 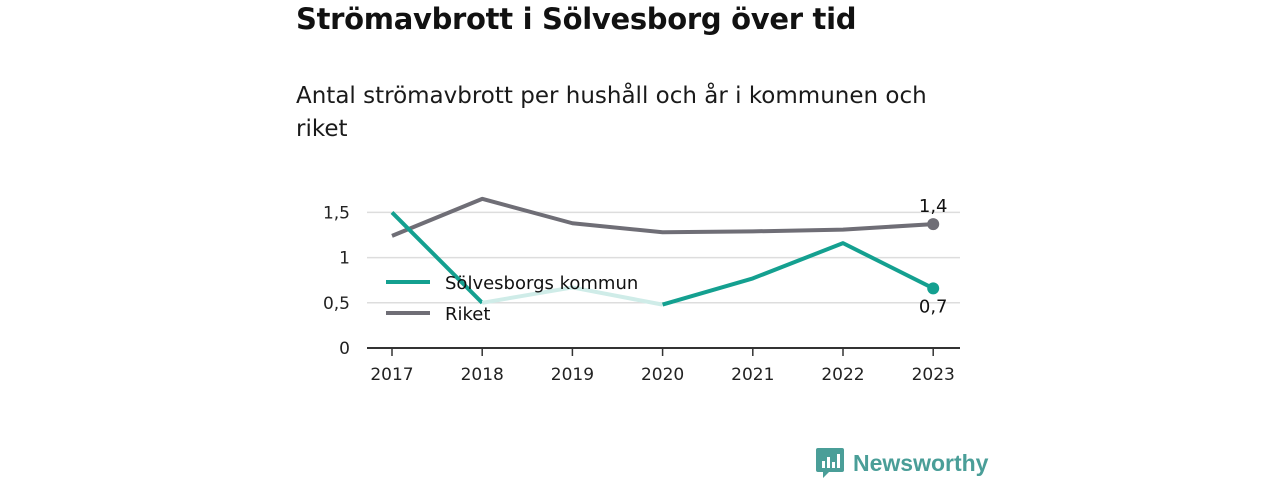 What do you see at coordinates (391, 375) in the screenshot?
I see `x-tick-label: 2017` at bounding box center [391, 375].